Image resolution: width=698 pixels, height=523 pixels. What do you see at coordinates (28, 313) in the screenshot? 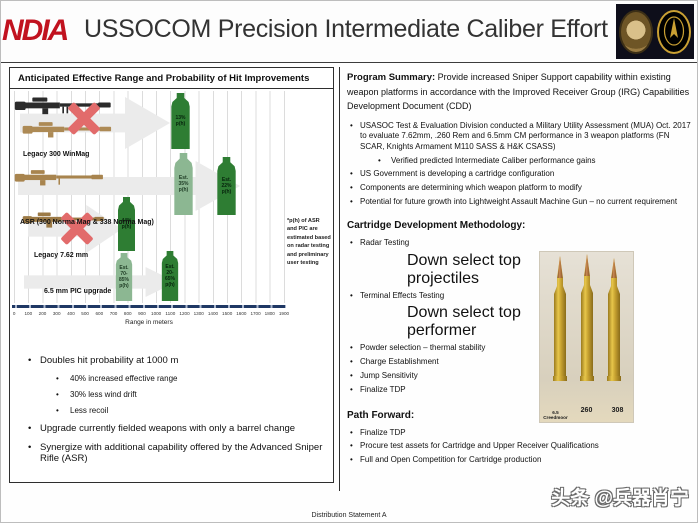
I see `axis-tick-label: 100` at bounding box center [28, 313].